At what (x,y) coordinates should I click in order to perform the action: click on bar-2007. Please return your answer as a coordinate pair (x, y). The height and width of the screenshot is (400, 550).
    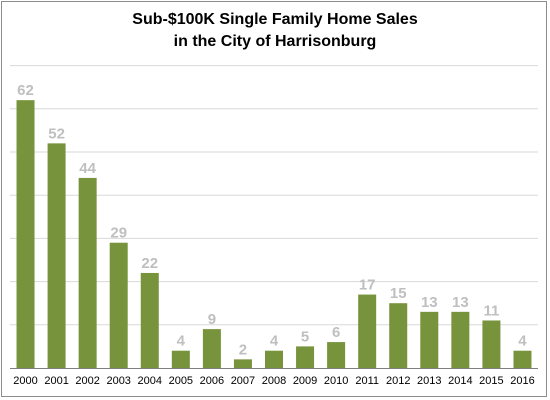
    Looking at the image, I should click on (242, 363).